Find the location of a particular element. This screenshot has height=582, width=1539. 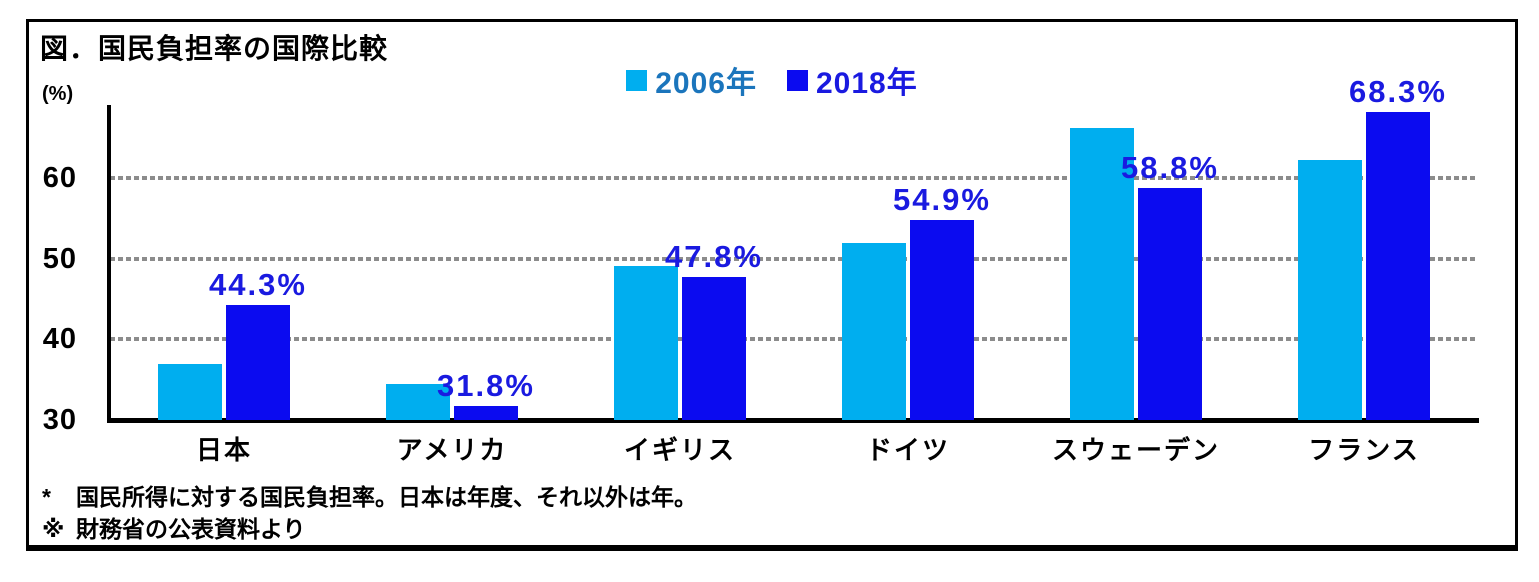

footnote-source: ※ 財務省の公表資料より is located at coordinates (367, 529).